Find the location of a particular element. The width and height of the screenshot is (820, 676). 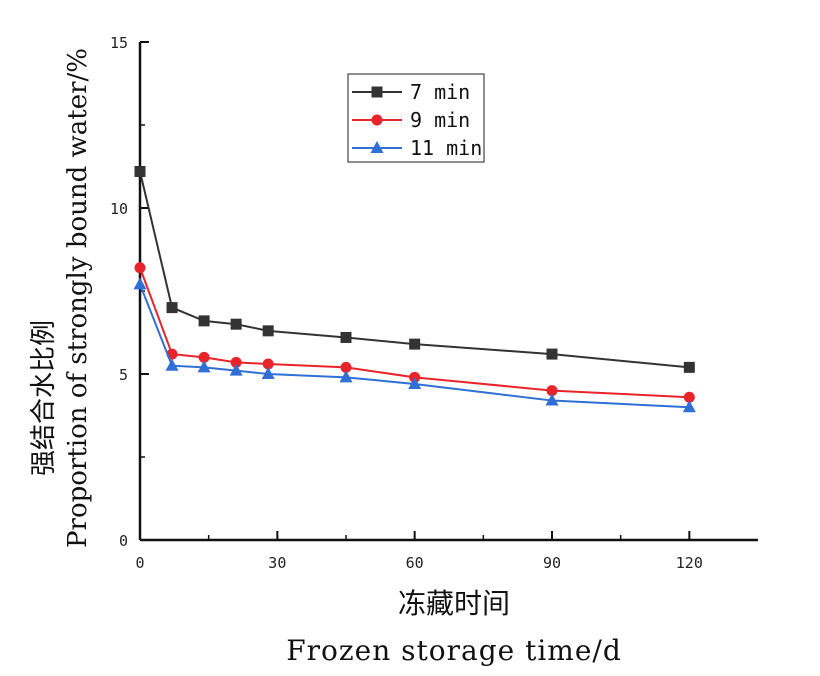

x-axis-label-chinese: 冻藏时间 is located at coordinates (454, 603).